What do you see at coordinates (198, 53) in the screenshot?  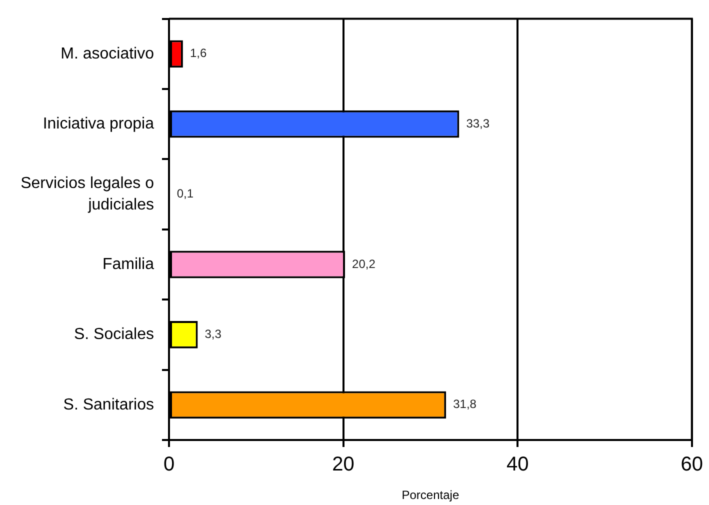 I see `data-label: 1,6` at bounding box center [198, 53].